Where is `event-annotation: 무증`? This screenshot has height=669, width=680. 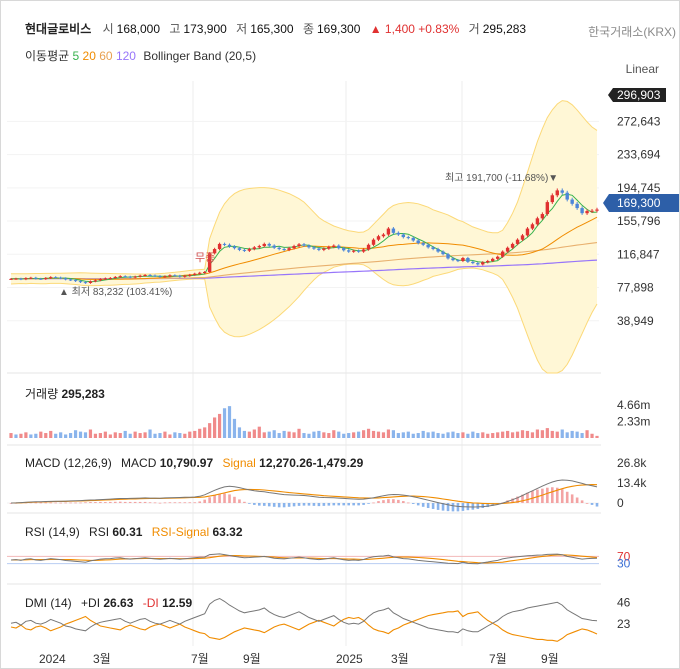 event-annotation: 무증 is located at coordinates (205, 258).